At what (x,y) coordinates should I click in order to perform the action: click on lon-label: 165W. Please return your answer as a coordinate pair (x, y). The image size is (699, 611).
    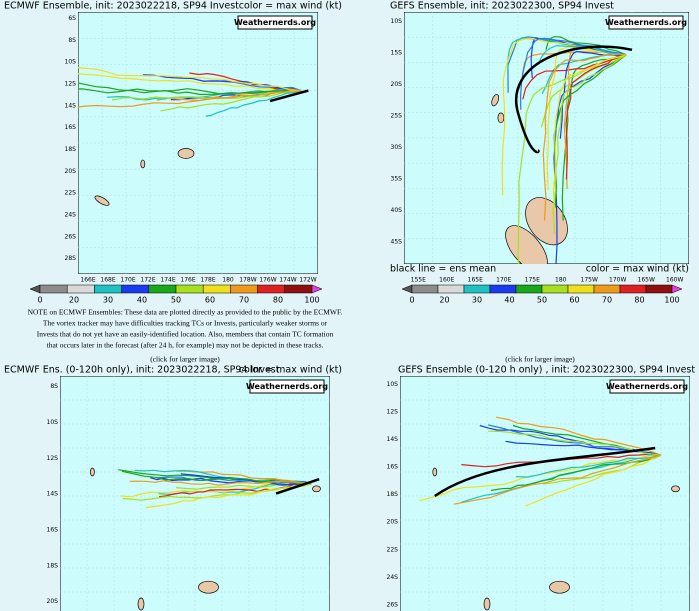
    Looking at the image, I should click on (646, 280).